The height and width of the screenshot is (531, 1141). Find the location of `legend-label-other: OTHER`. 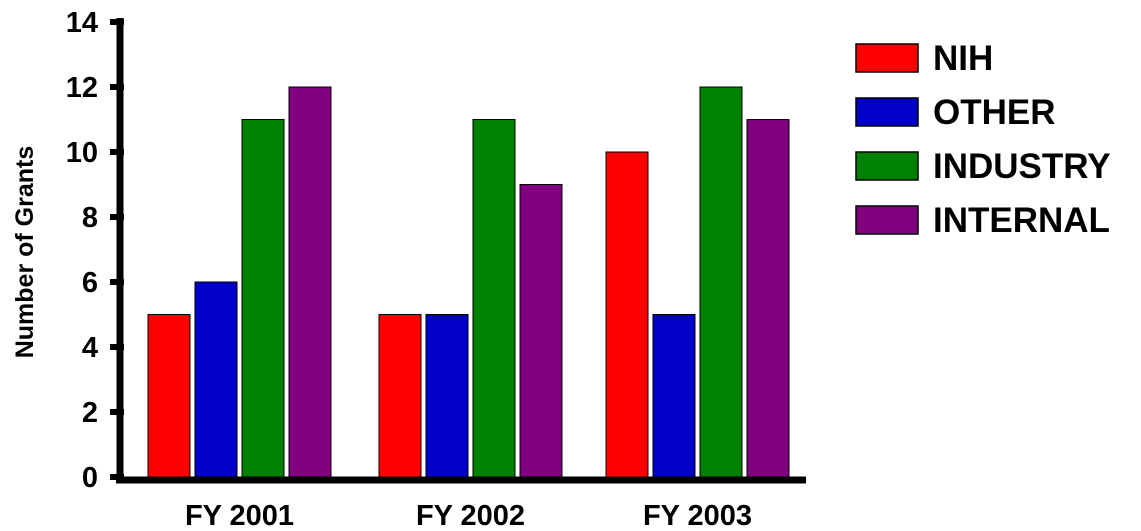

legend-label-other: OTHER is located at coordinates (994, 112).